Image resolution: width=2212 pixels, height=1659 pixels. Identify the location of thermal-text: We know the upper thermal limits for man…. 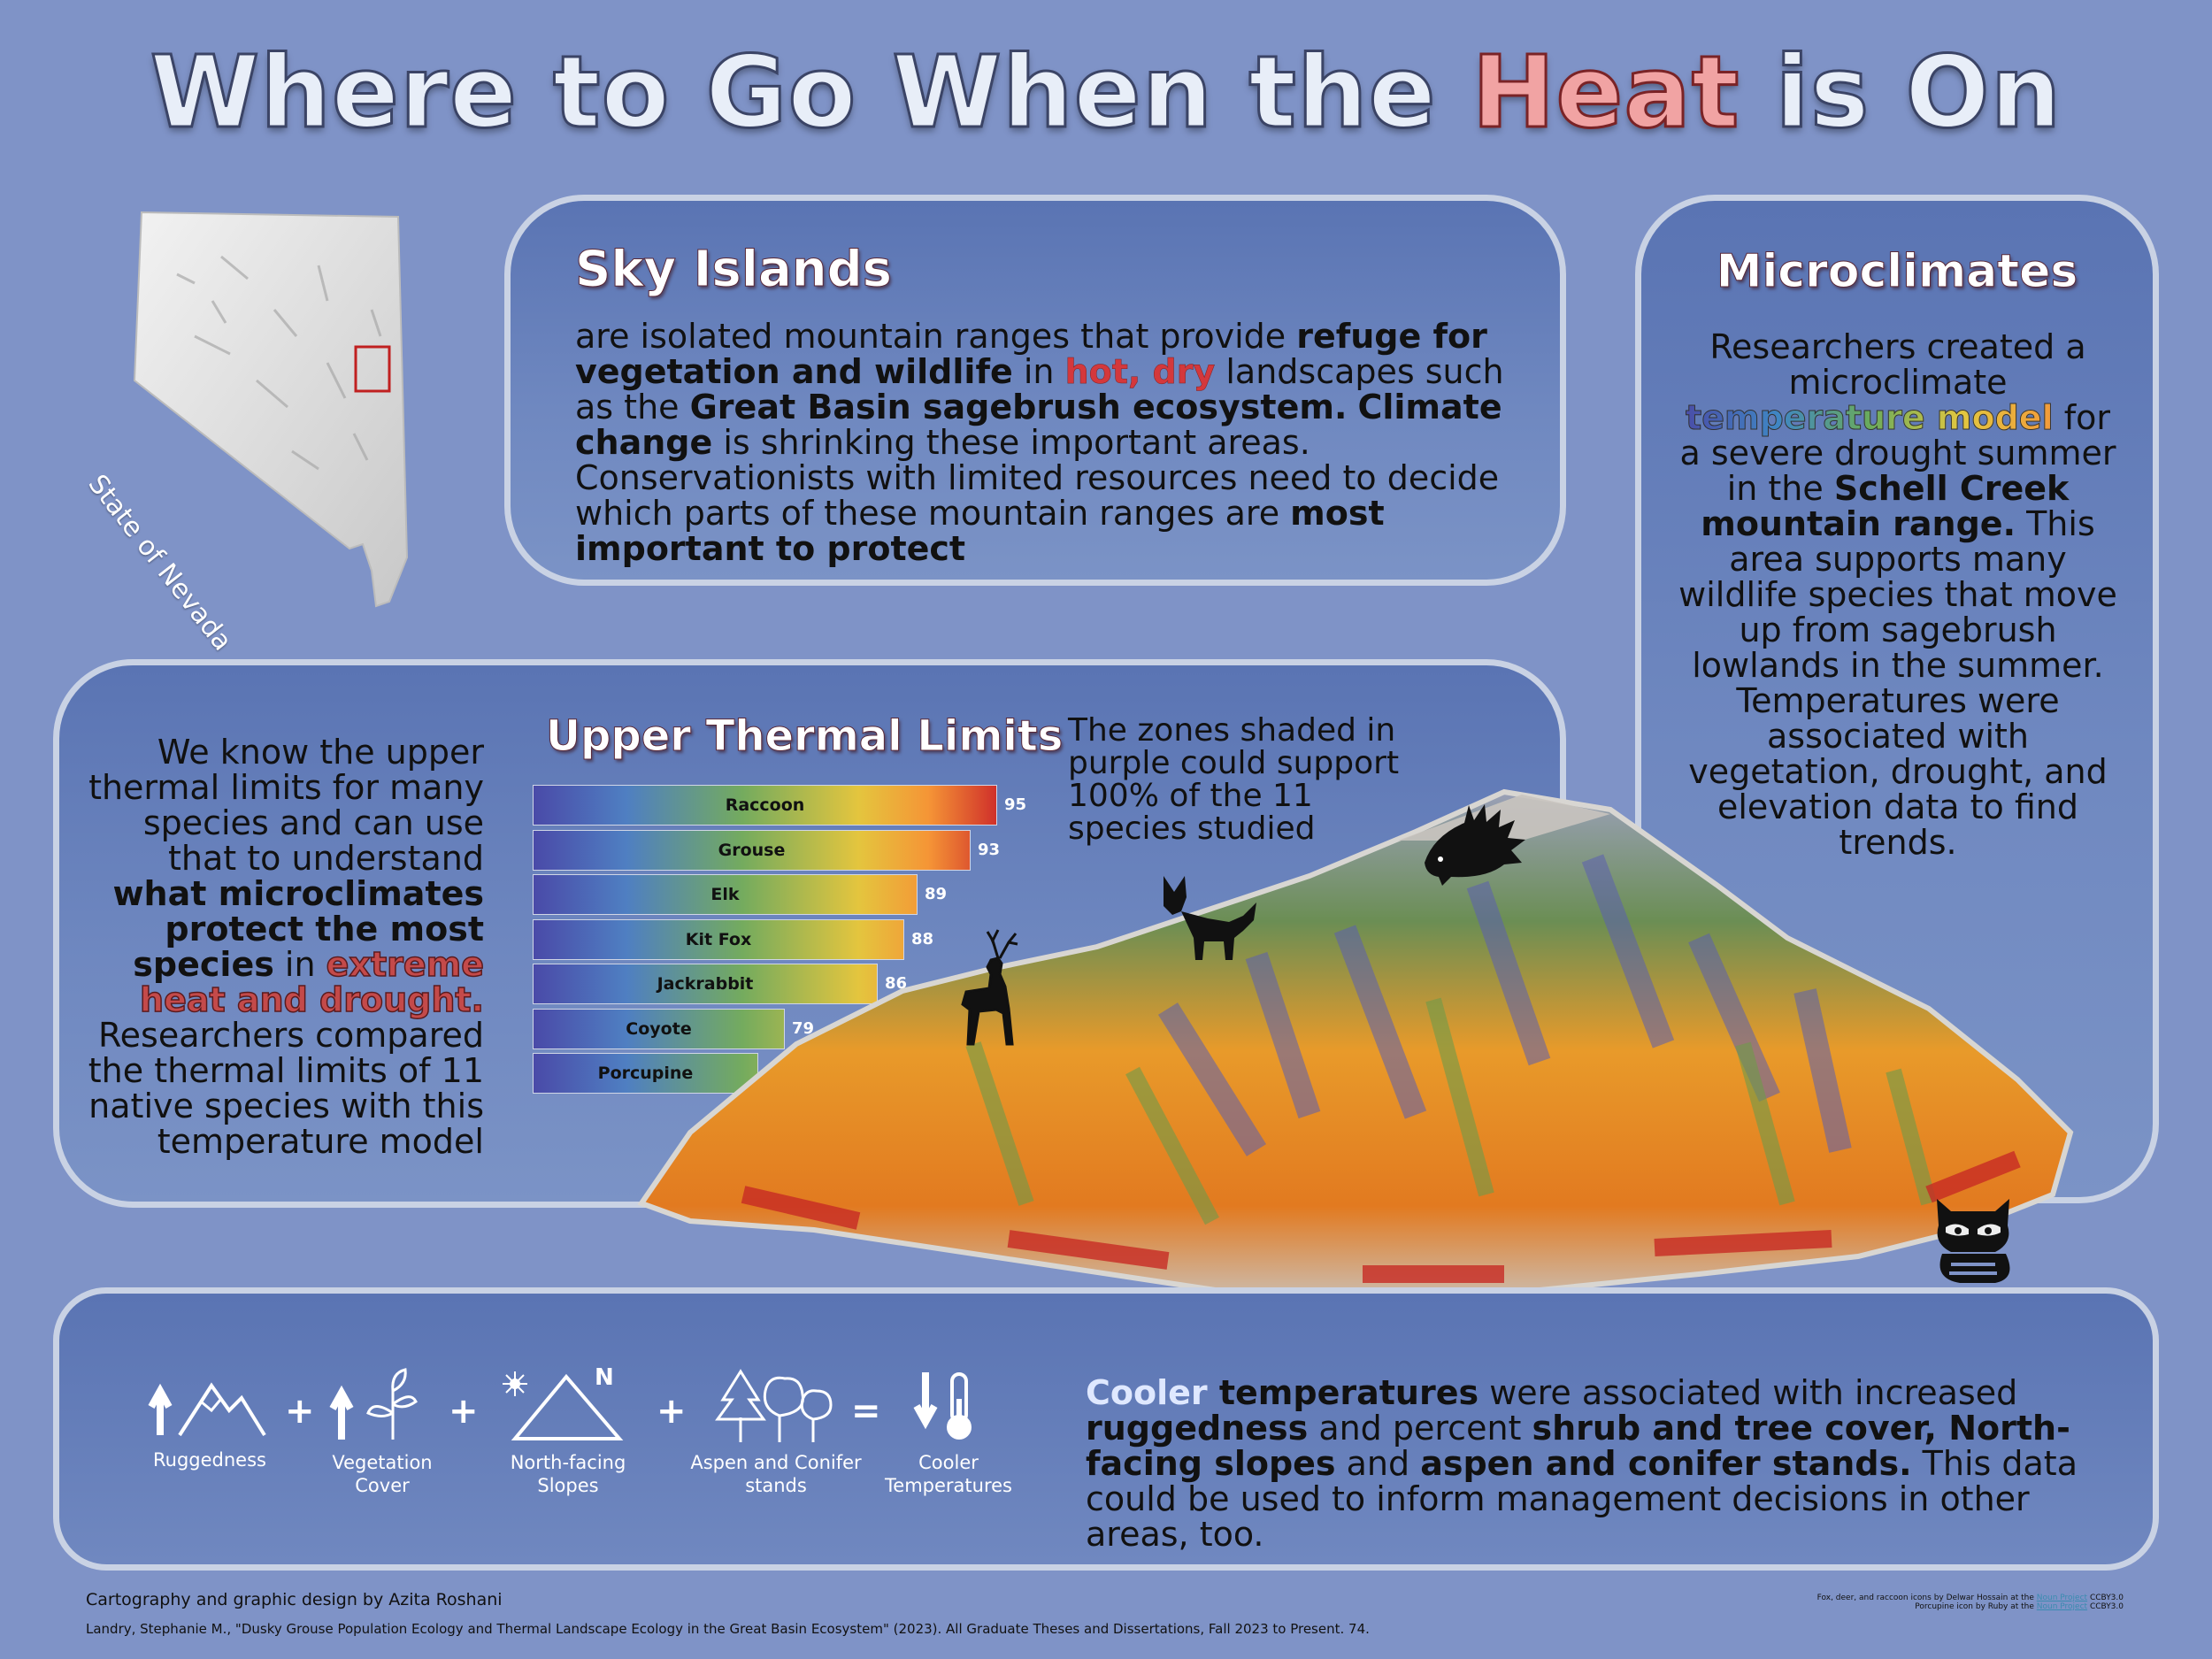
(286, 947).